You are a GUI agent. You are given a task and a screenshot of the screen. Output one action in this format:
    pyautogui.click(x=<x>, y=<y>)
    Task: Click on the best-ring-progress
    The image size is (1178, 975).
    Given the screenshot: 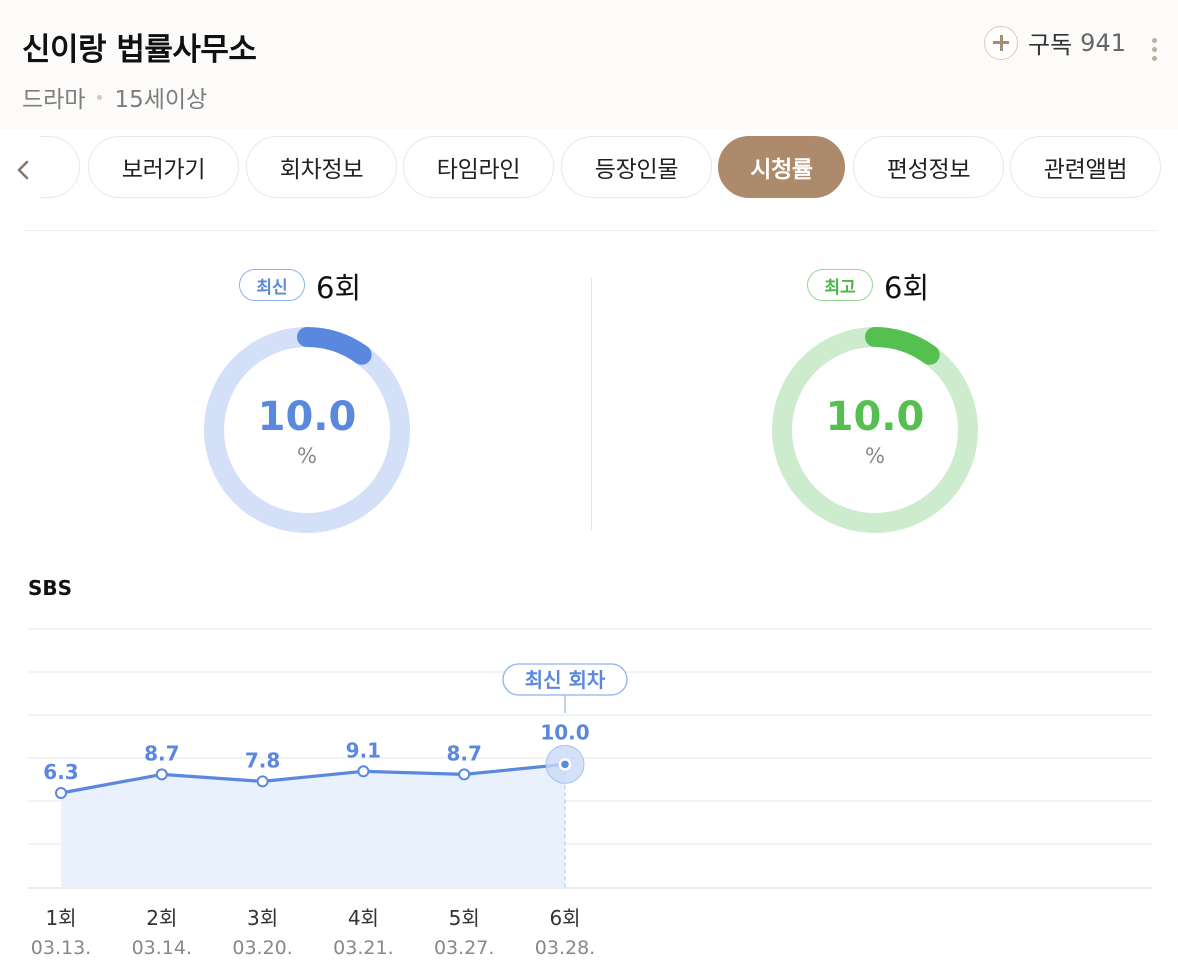 What is the action you would take?
    pyautogui.click(x=902, y=346)
    